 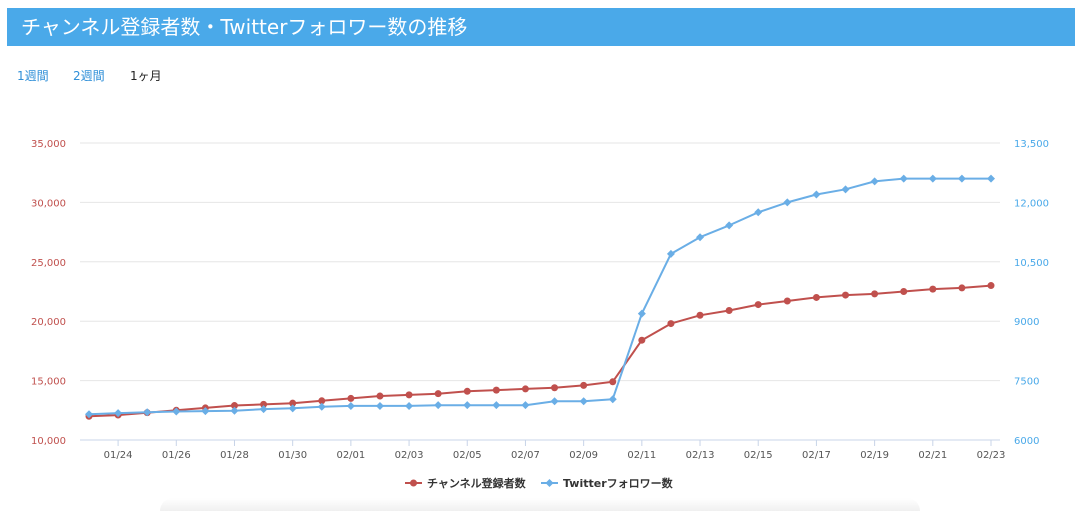 I want to click on legend-label: Twitterフォロワー数, so click(x=618, y=483).